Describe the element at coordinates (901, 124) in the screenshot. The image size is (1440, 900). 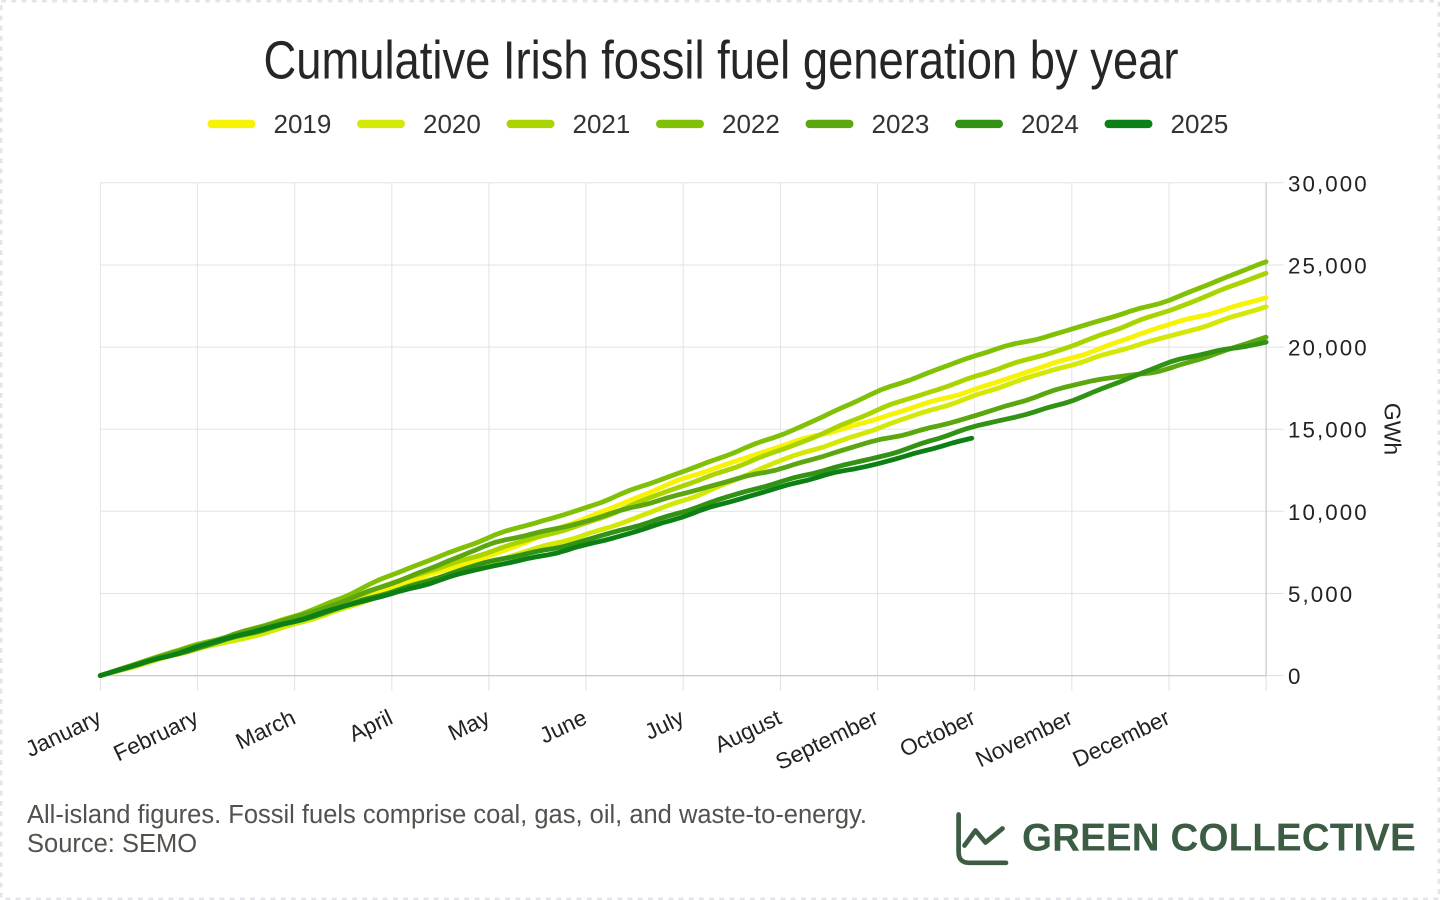
I see `svg-text: 2023` at that location.